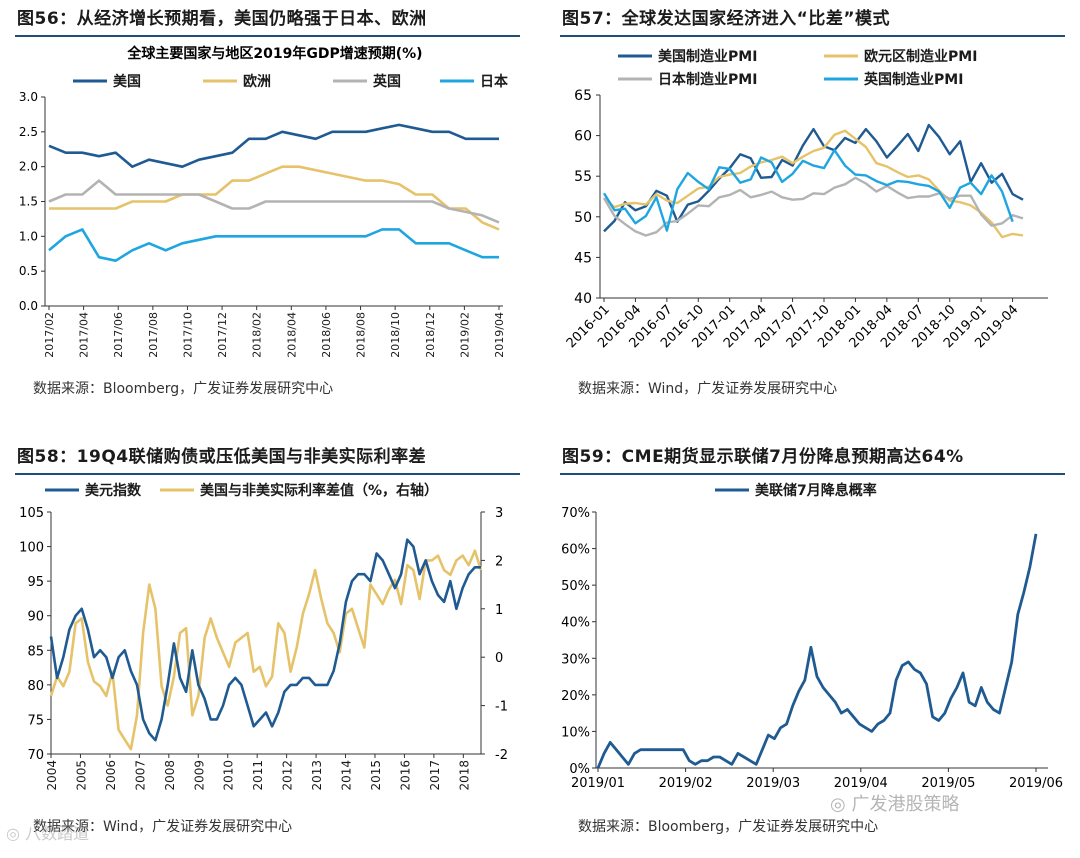 The image size is (1080, 858). I want to click on ytick-label-59-0: 0%, so click(579, 769).